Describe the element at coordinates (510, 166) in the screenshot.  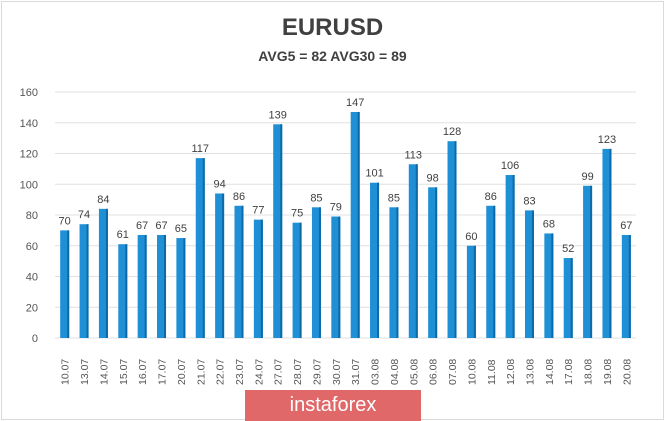
I see `data-label: 106` at that location.